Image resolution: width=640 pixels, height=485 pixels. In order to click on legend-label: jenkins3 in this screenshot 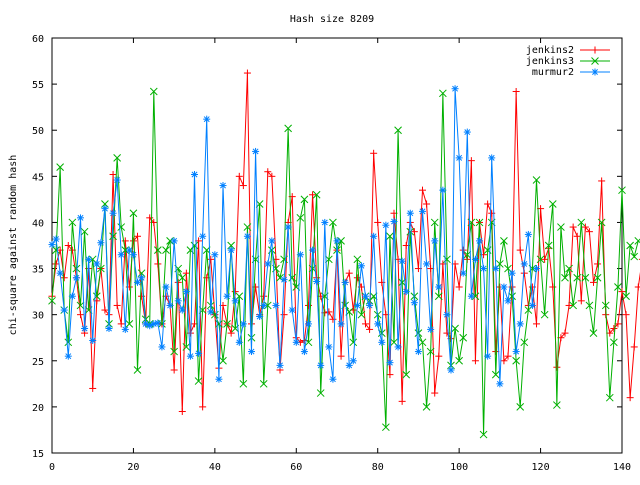, I will do `click(550, 61)`.